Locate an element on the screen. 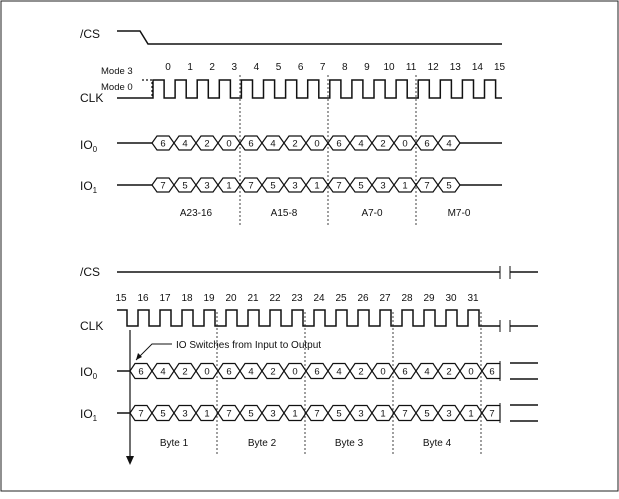  top-group-label-mode: M7-0 is located at coordinates (459, 213).